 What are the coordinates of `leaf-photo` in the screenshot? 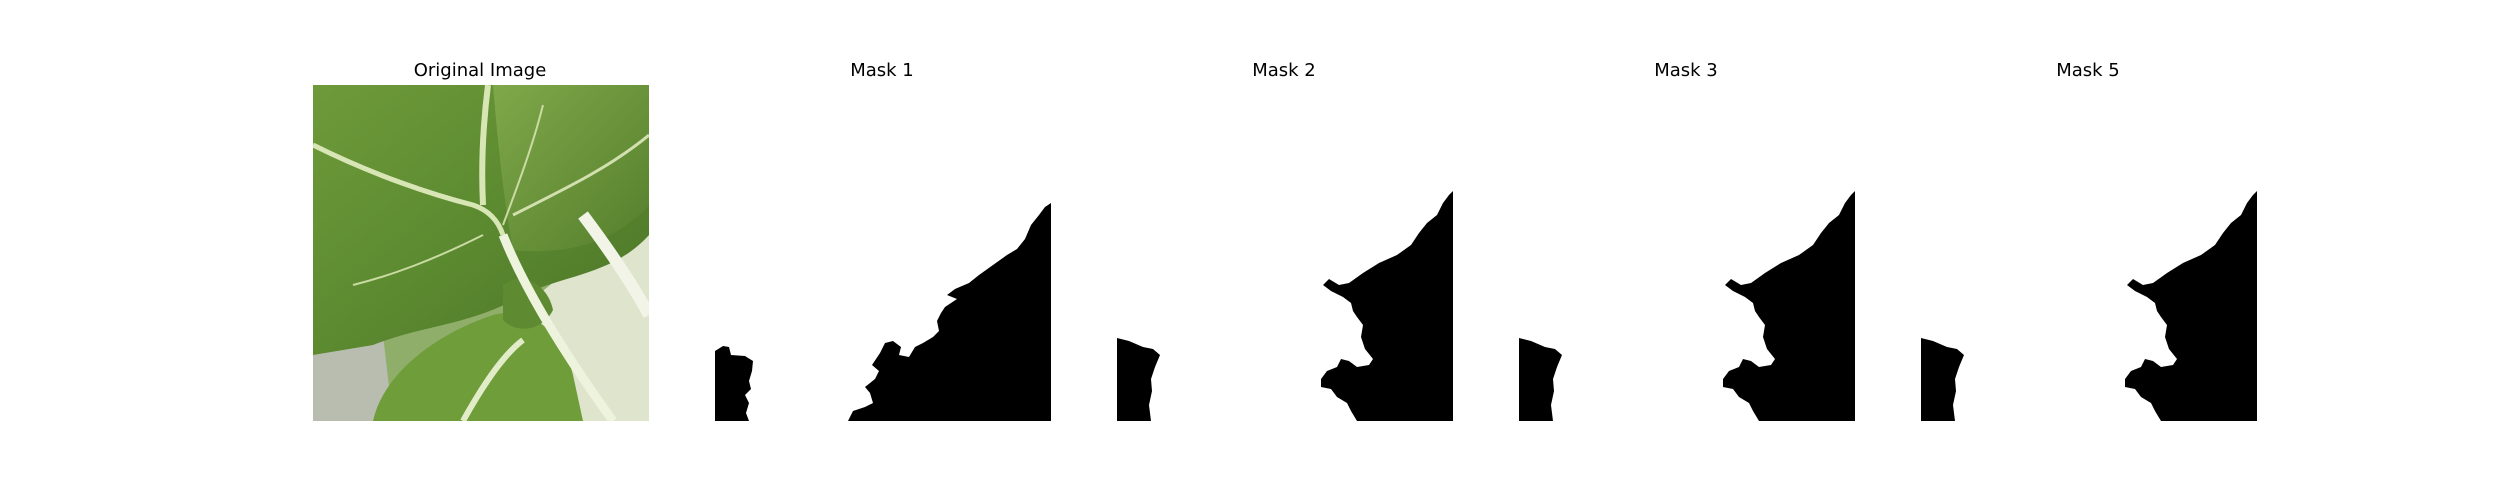 It's located at (481, 253).